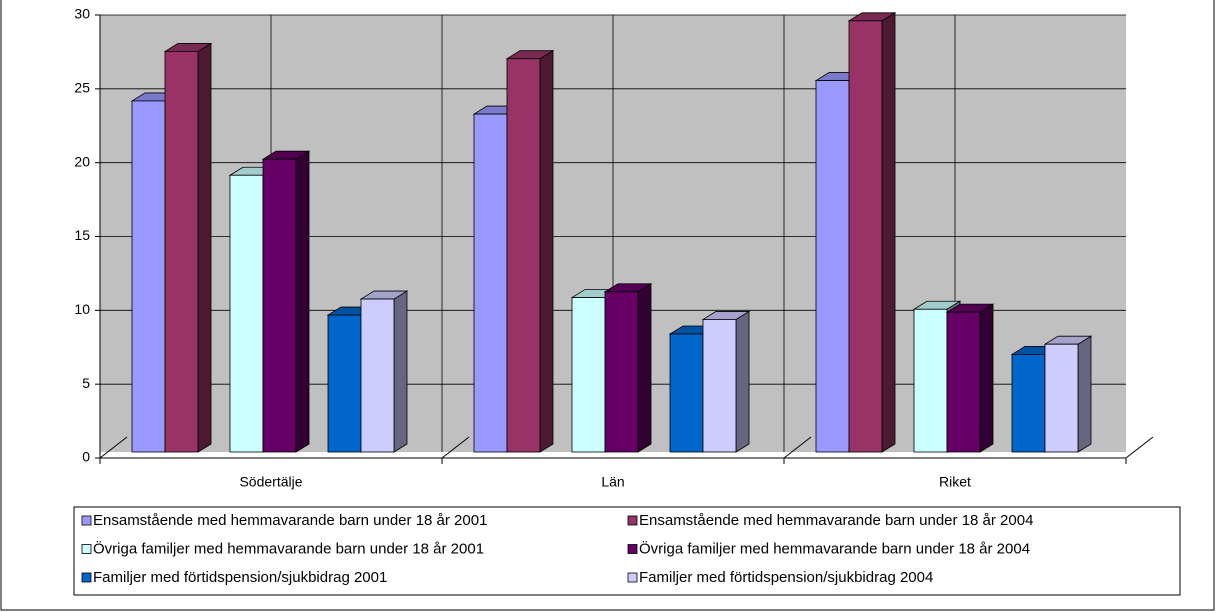 Image resolution: width=1216 pixels, height=612 pixels. I want to click on y-tick-label: 30, so click(82, 14).